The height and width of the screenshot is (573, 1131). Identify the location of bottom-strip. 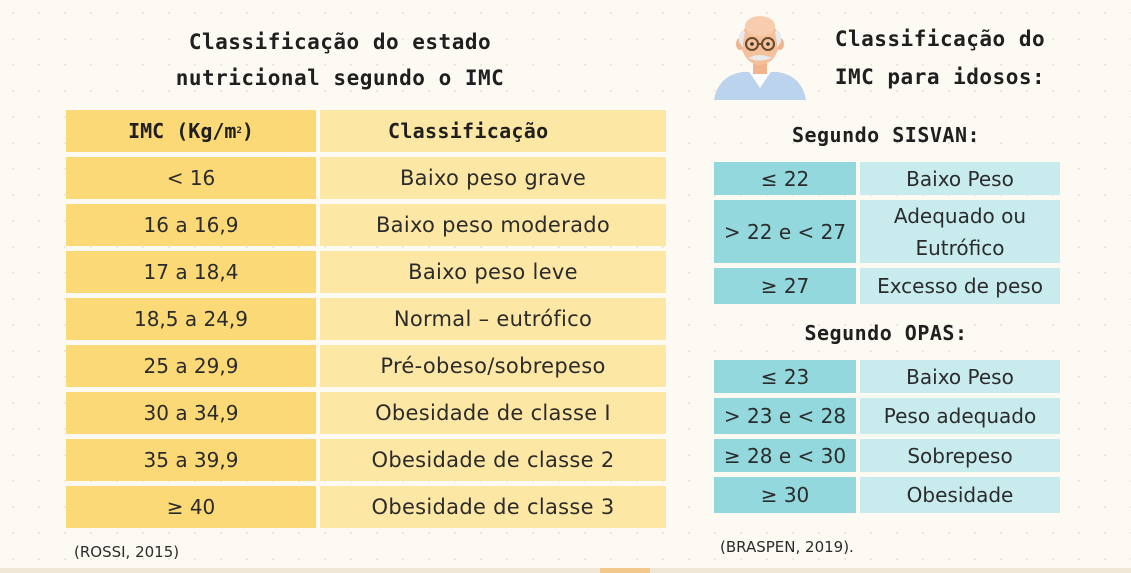
(565, 570).